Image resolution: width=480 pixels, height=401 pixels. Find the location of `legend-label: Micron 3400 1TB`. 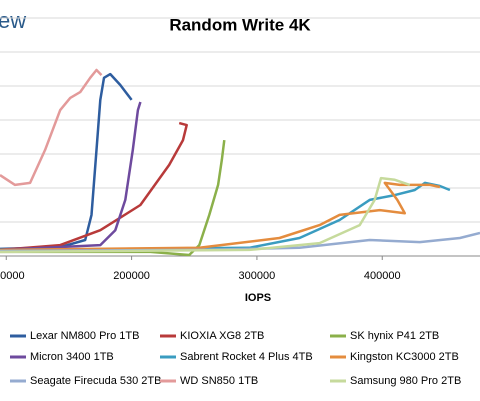

legend-label: Micron 3400 1TB is located at coordinates (72, 357).